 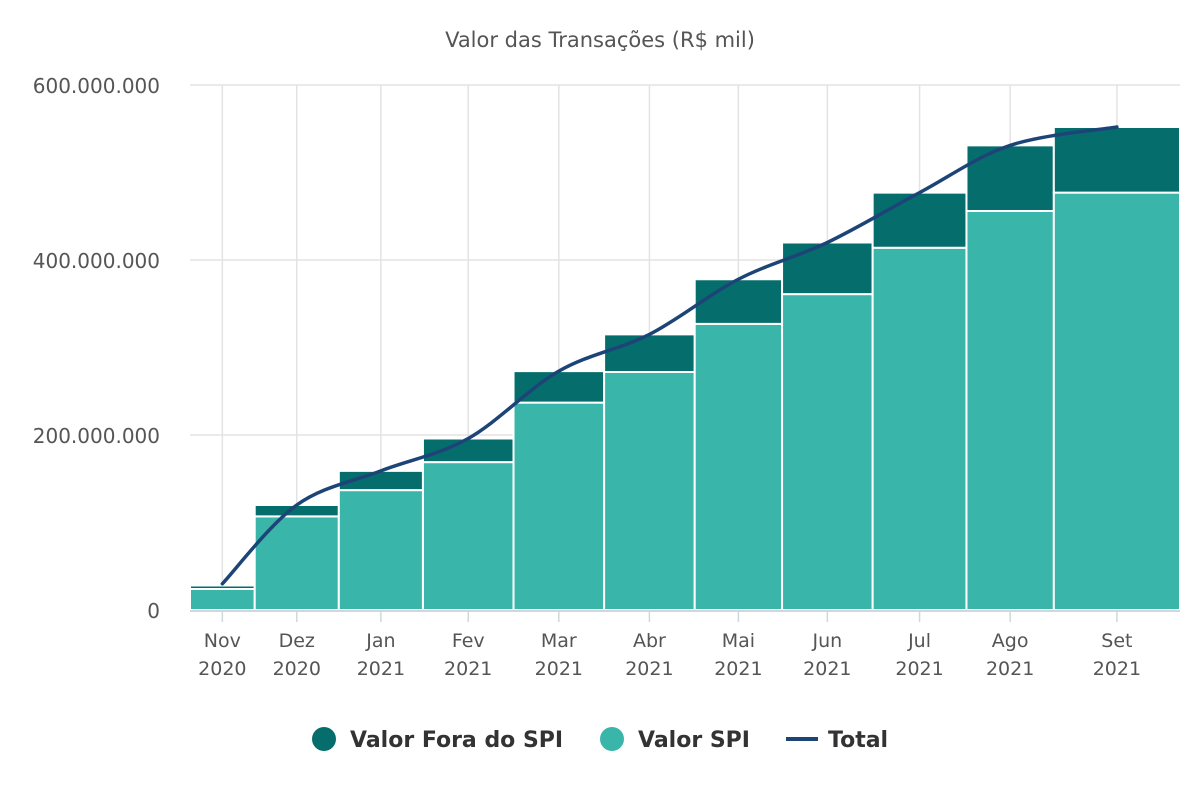 What do you see at coordinates (649, 641) in the screenshot?
I see `x-tick-label-month: Abr` at bounding box center [649, 641].